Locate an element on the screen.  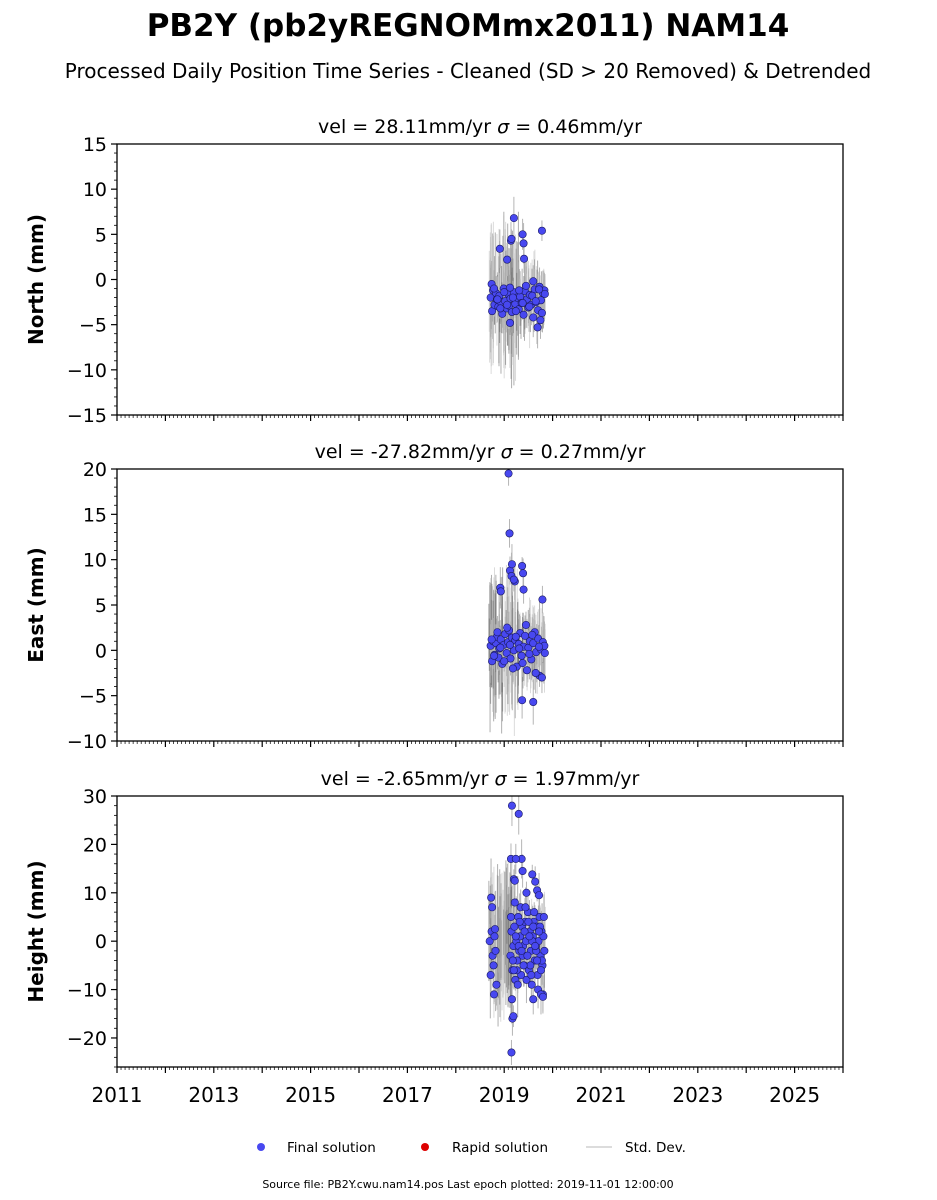
x-tick-label: 2025 is located at coordinates (794, 1095).